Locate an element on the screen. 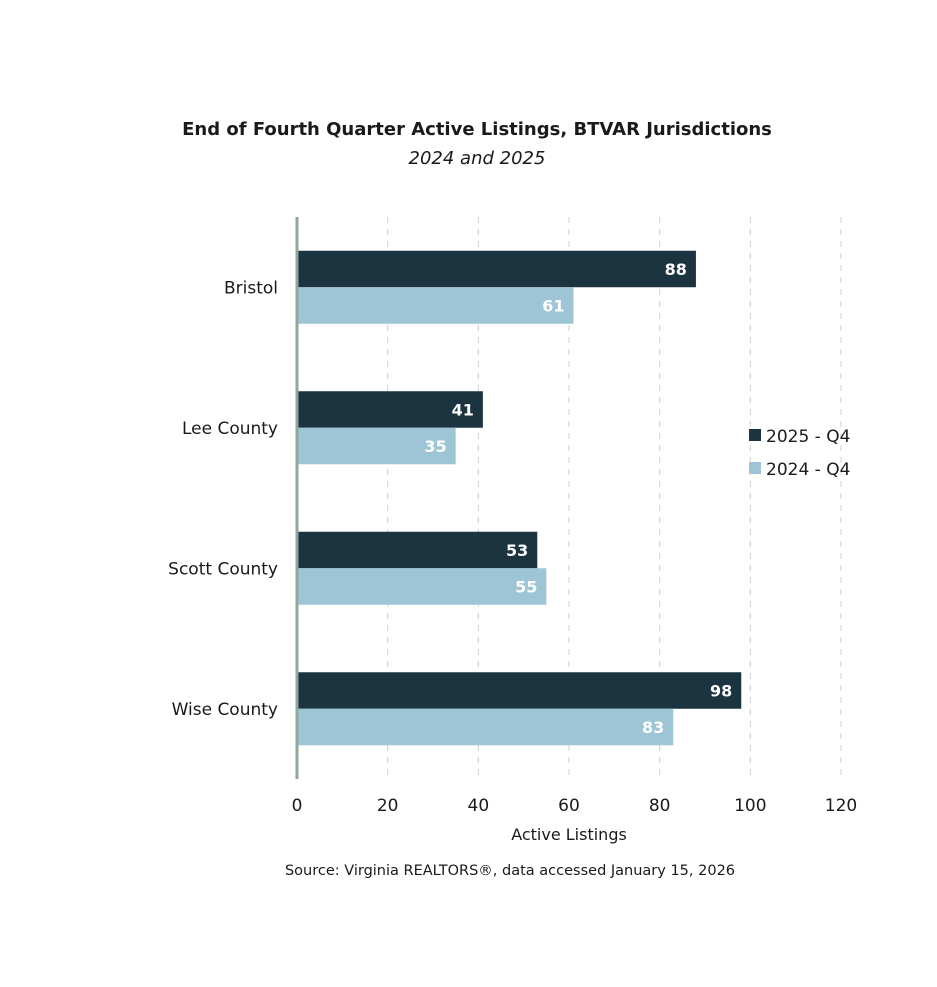  category-label: Scott County is located at coordinates (223, 569).